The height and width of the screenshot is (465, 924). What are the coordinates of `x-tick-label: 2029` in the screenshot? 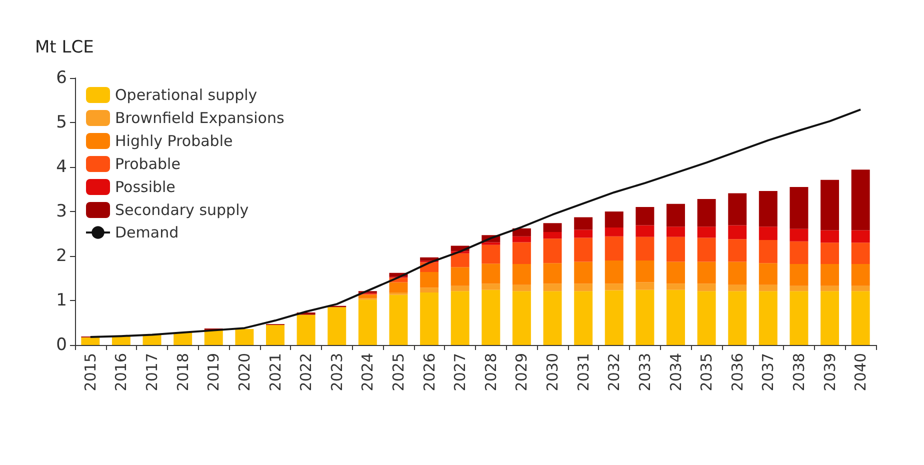 It's located at (521, 372).